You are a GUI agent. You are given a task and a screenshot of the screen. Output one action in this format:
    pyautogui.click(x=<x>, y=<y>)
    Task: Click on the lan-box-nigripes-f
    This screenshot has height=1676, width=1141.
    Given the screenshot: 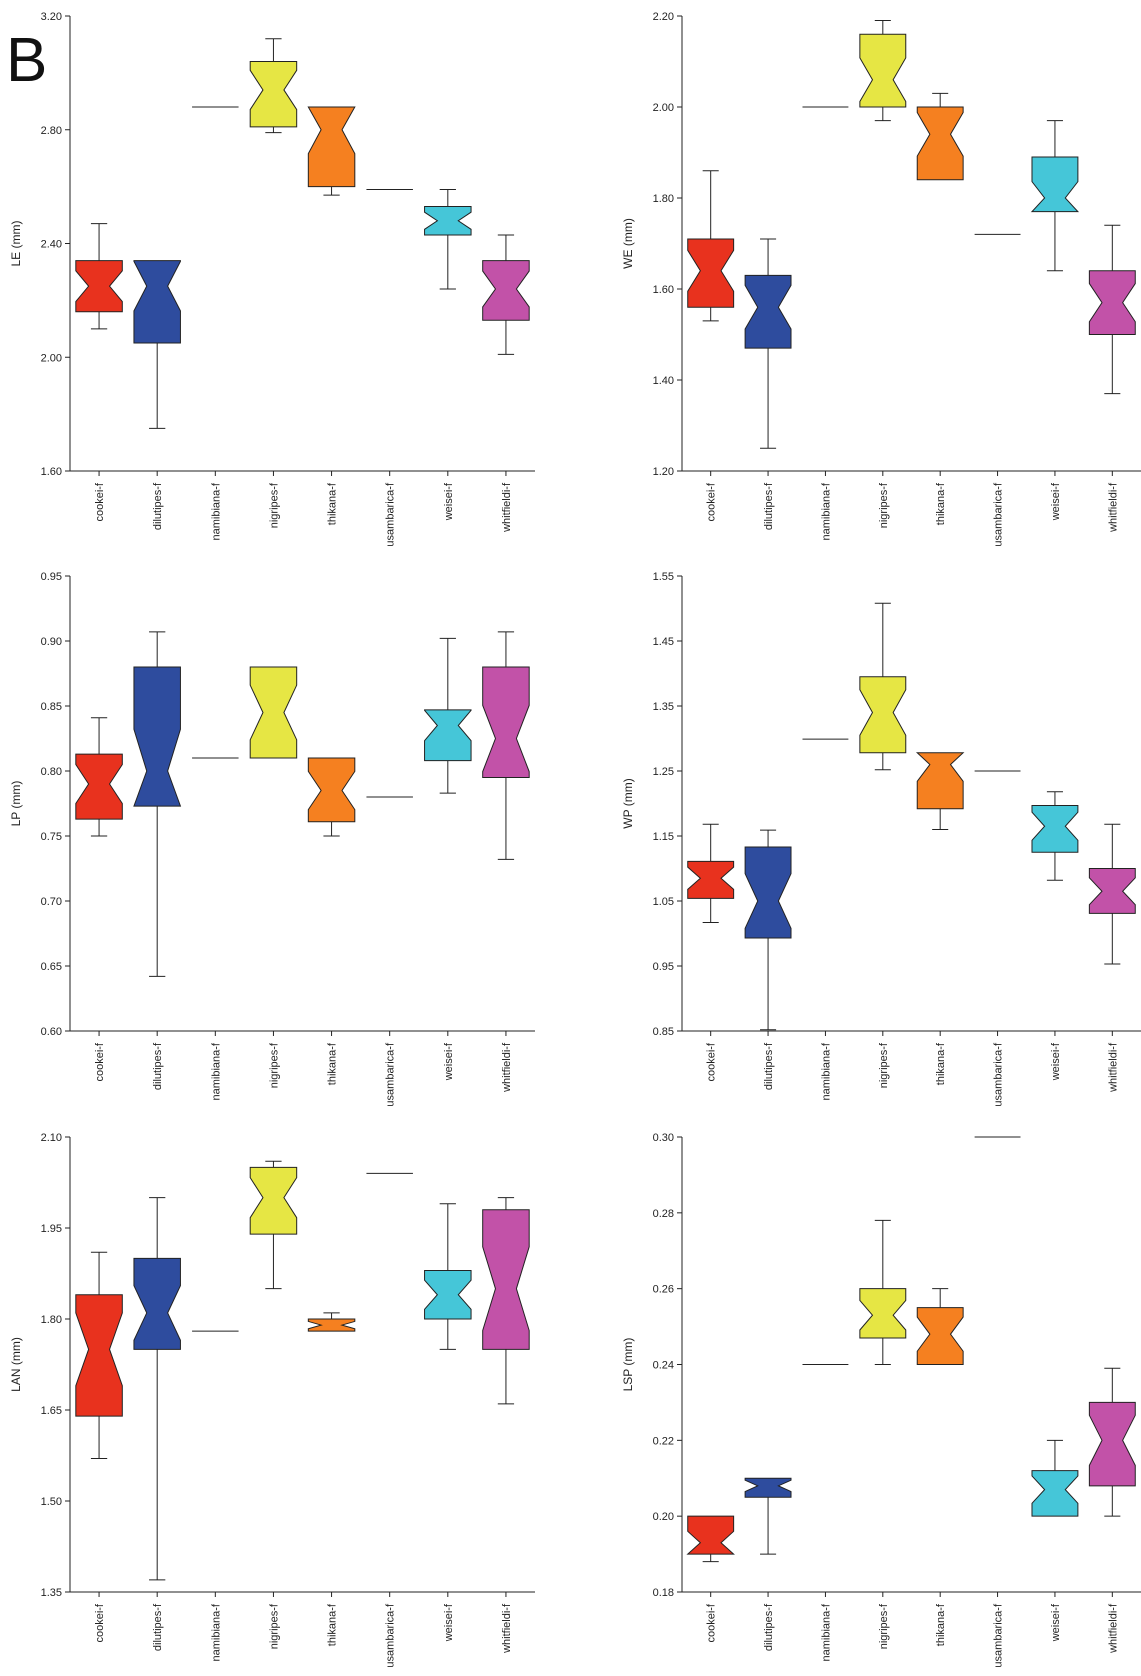 What is the action you would take?
    pyautogui.click(x=273, y=1225)
    